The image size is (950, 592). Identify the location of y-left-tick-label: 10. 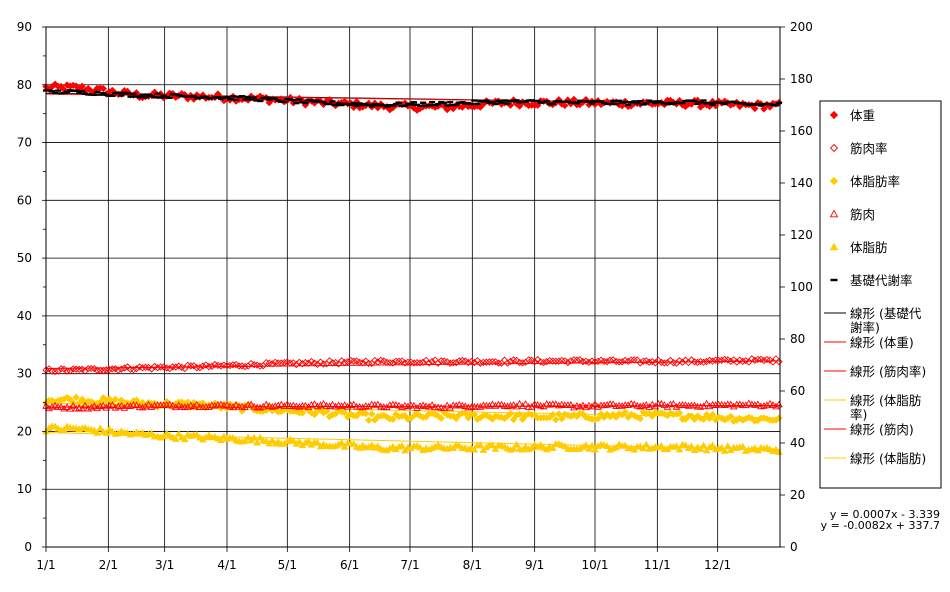
(24, 489).